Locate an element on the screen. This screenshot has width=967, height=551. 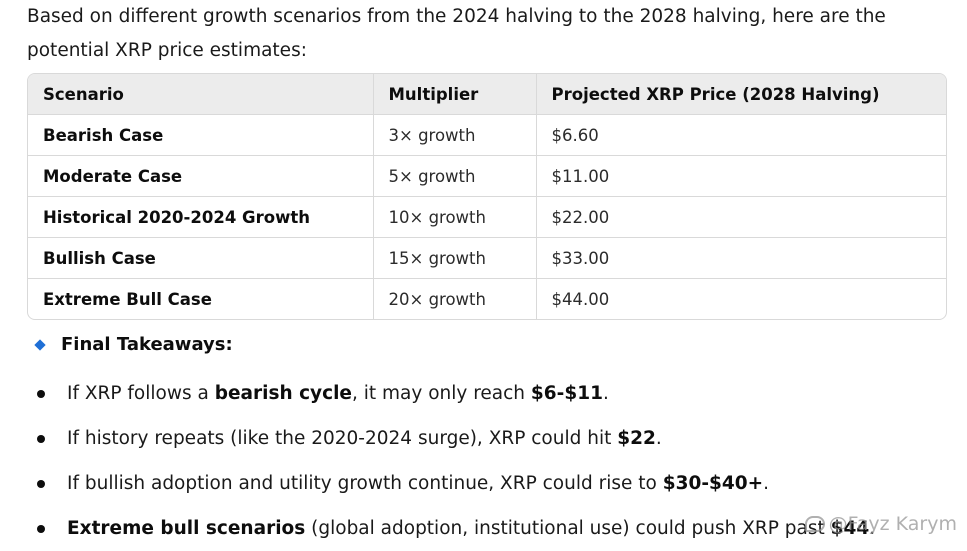
table-row: Moderate Case 5× growth $11.00 is located at coordinates (487, 176).